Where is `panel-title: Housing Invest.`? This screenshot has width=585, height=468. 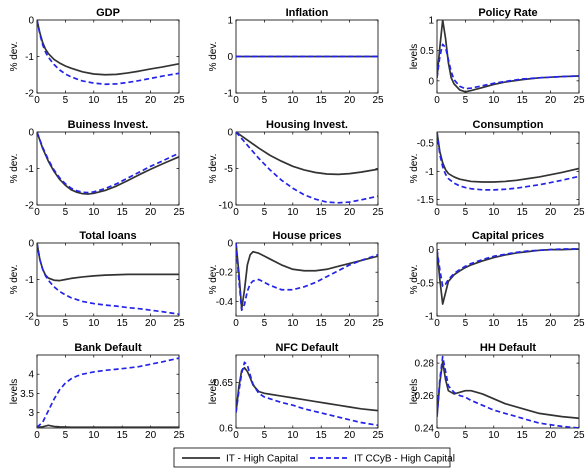 panel-title: Housing Invest. is located at coordinates (307, 125).